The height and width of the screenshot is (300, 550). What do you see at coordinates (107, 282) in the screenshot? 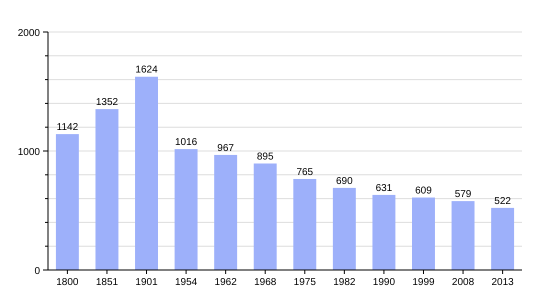
I see `x-tick-label: 1851` at bounding box center [107, 282].